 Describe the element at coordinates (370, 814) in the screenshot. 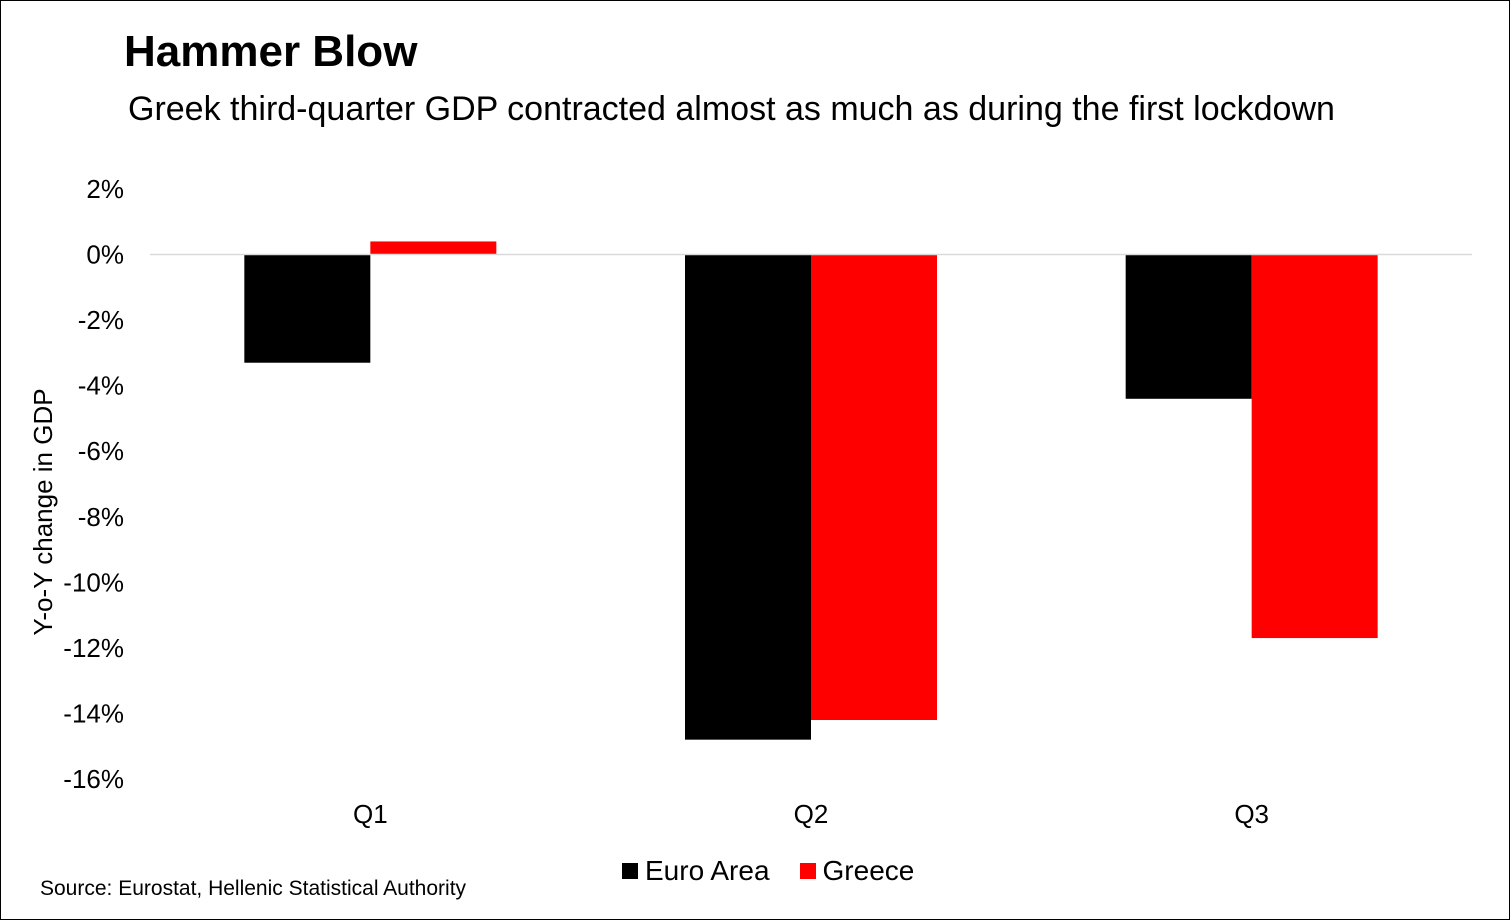

I see `x-tick-label: Q1` at that location.